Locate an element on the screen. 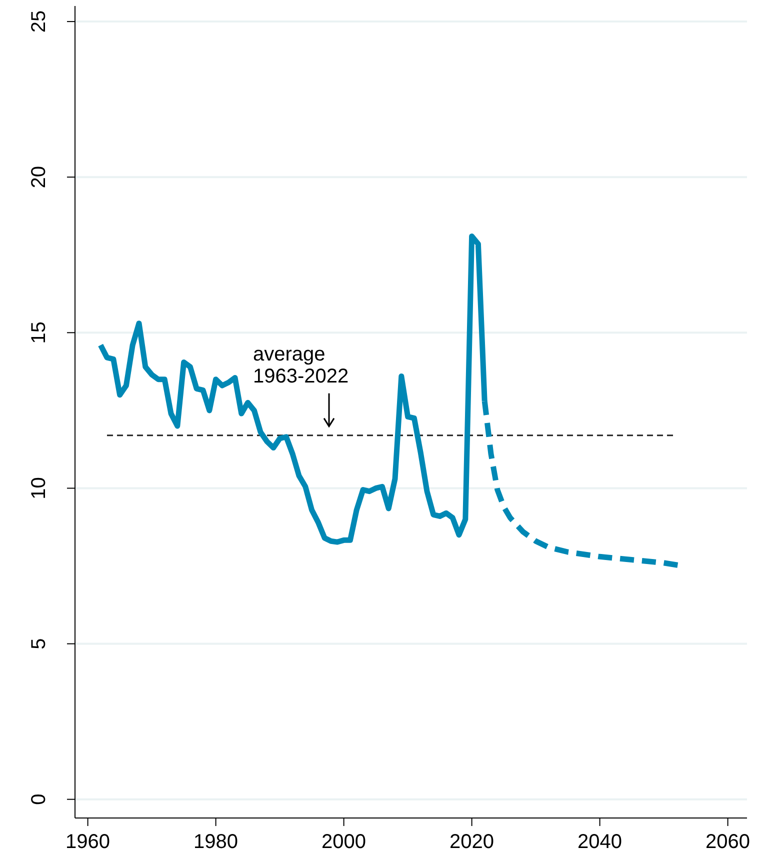 This screenshot has height=858, width=774. x-tick-label: 2040 is located at coordinates (600, 842).